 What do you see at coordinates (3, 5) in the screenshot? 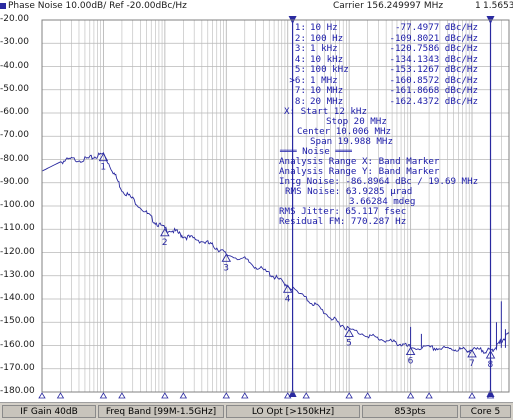
I see `trace-indicator-icon` at bounding box center [3, 5].